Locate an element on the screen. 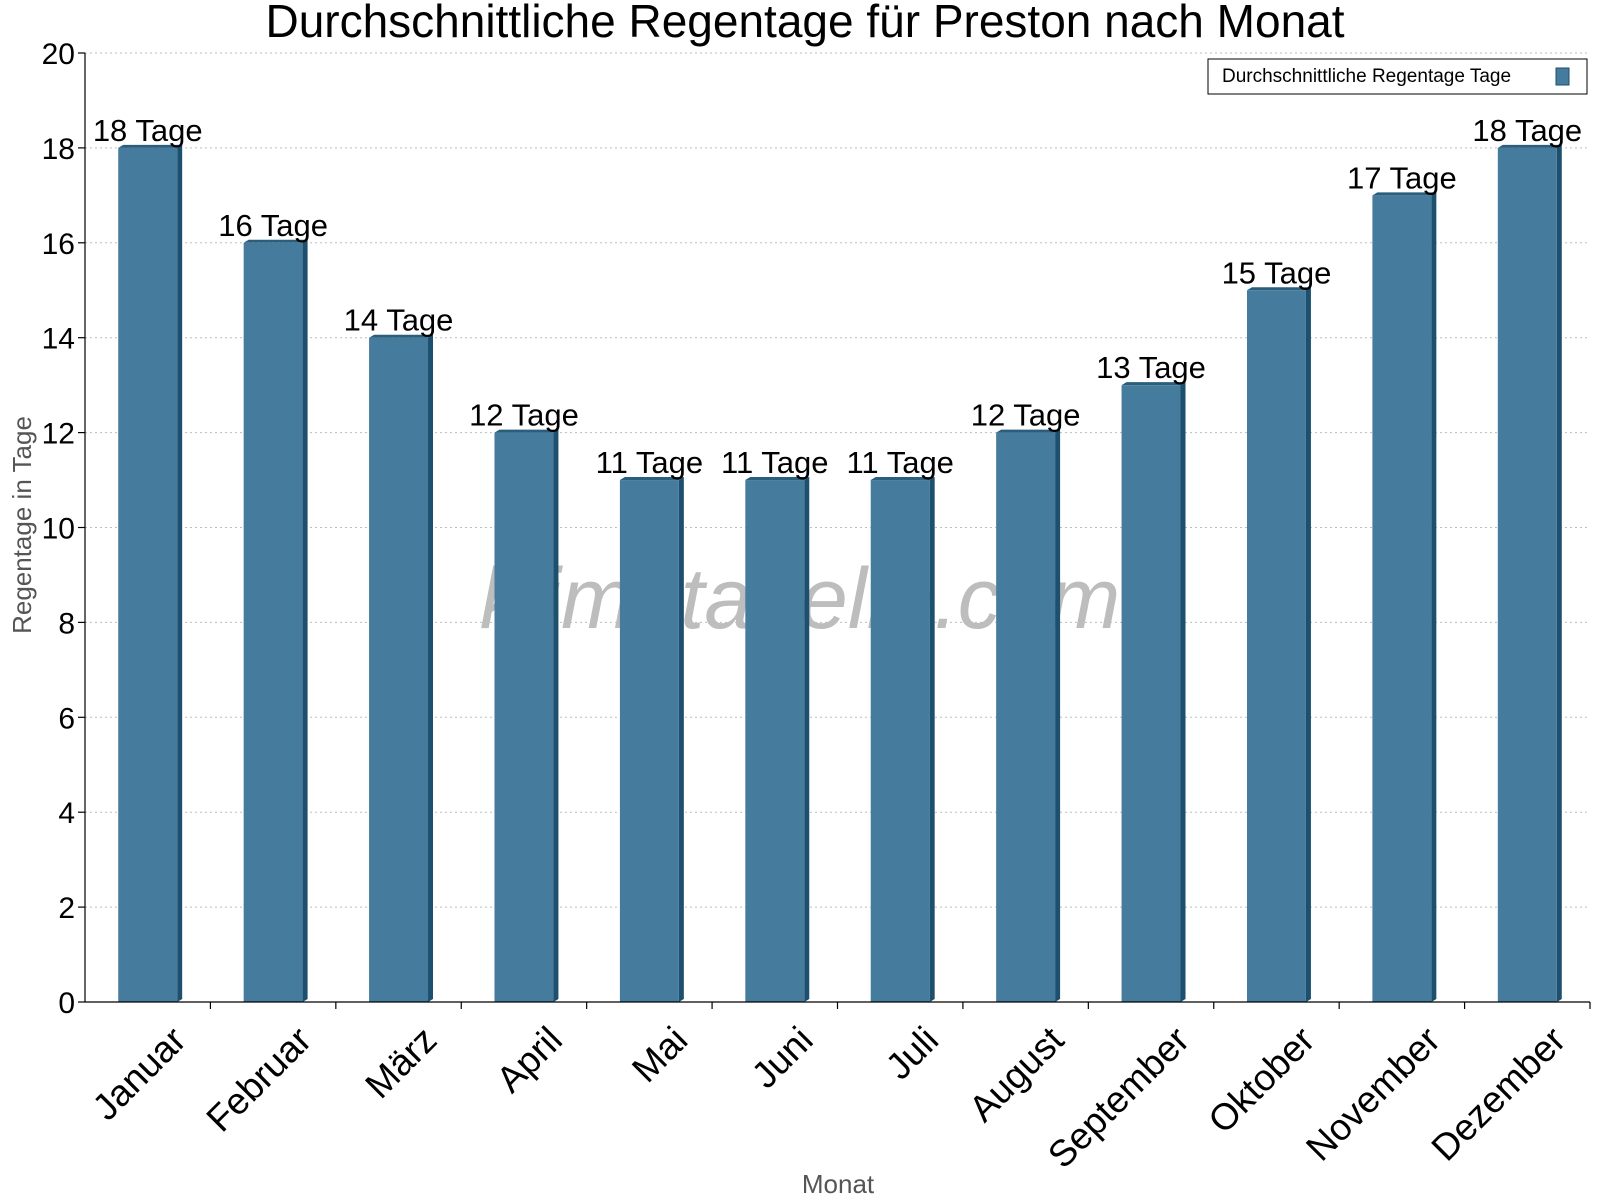  x-tick-label: Februar is located at coordinates (258, 1079).